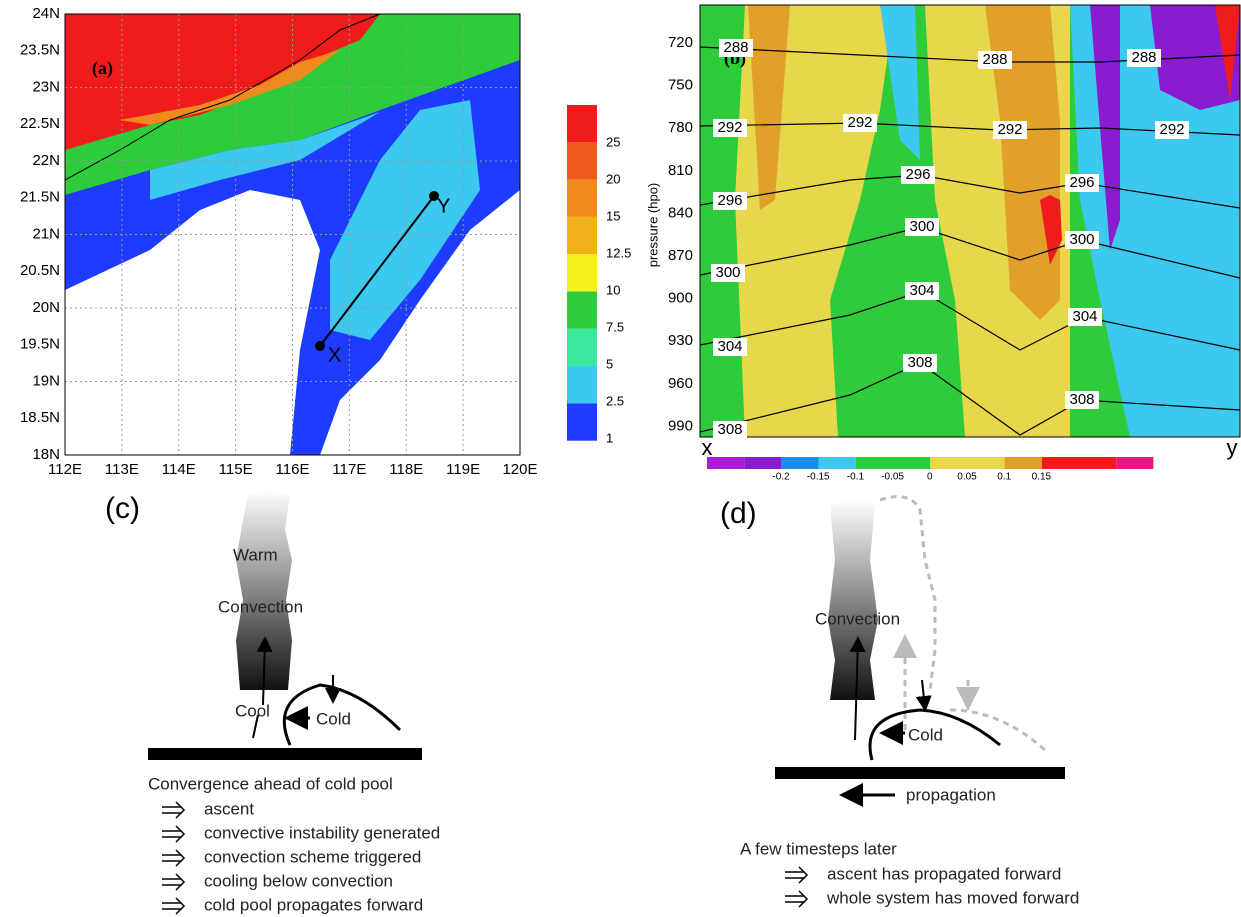 The width and height of the screenshot is (1241, 917). What do you see at coordinates (618, 252) in the screenshot?
I see `colorbar-label: 12.5` at bounding box center [618, 252].